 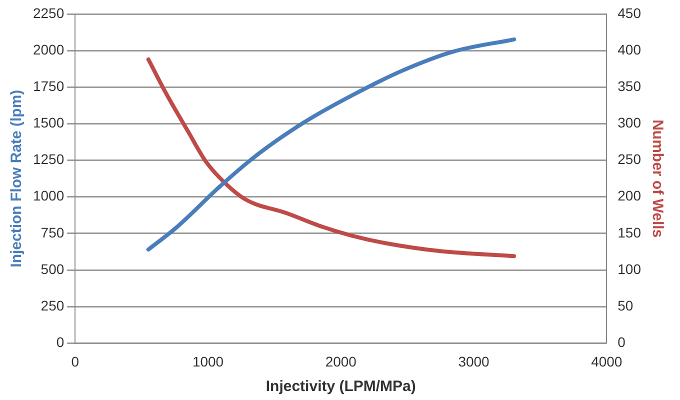 What do you see at coordinates (474, 361) in the screenshot?
I see `x-tick-label: 3000` at bounding box center [474, 361].